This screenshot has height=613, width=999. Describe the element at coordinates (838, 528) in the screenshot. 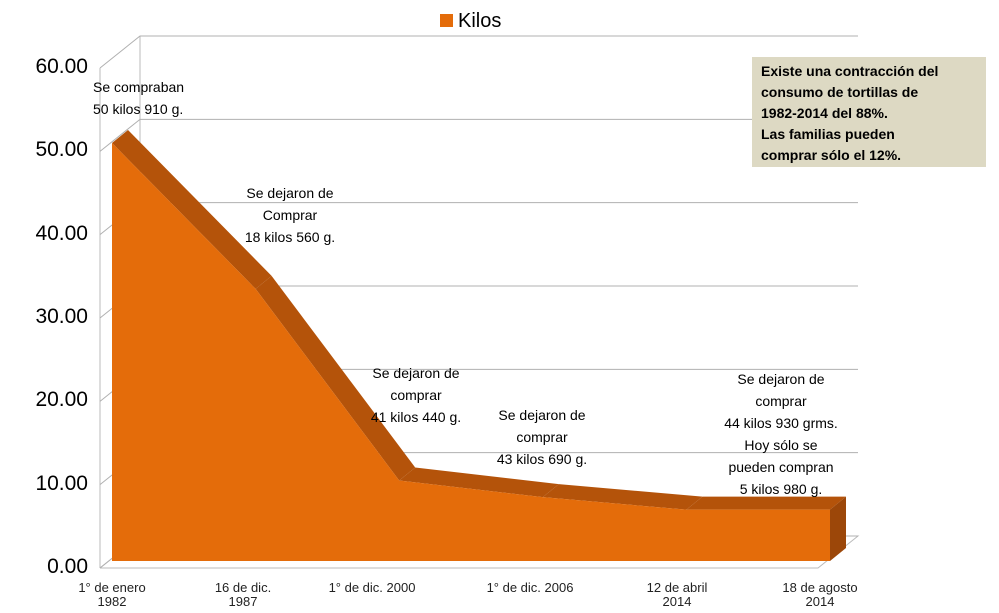

I see `area-side` at that location.